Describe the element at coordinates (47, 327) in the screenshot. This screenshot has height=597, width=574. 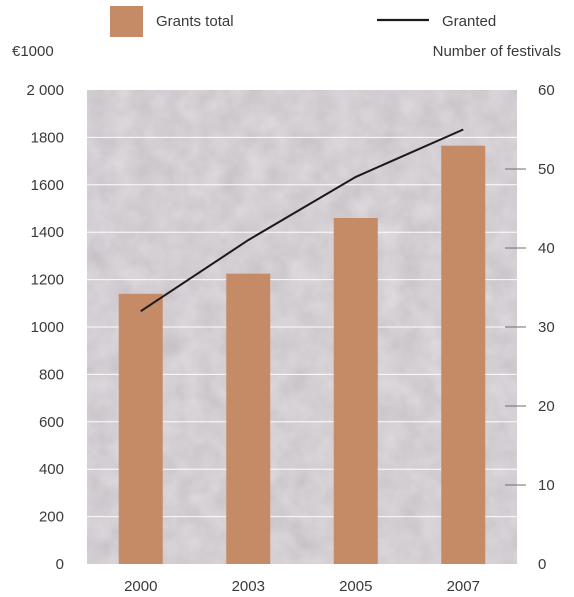
I see `left-tick-label: 1000` at that location.